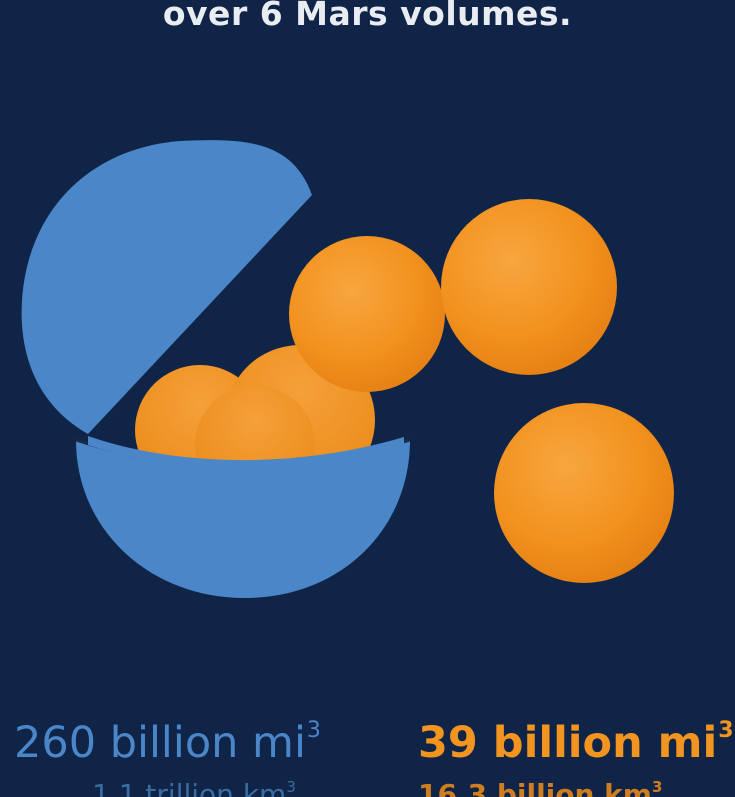 The width and height of the screenshot is (735, 797). I want to click on earth-upper-hemisphere, so click(167, 287).